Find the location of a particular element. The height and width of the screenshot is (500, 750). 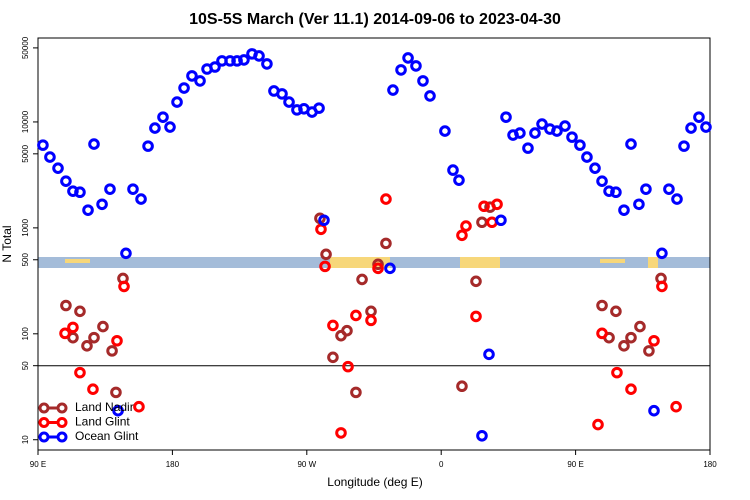

x-axis-label: Longitude (deg E) is located at coordinates (374, 482).